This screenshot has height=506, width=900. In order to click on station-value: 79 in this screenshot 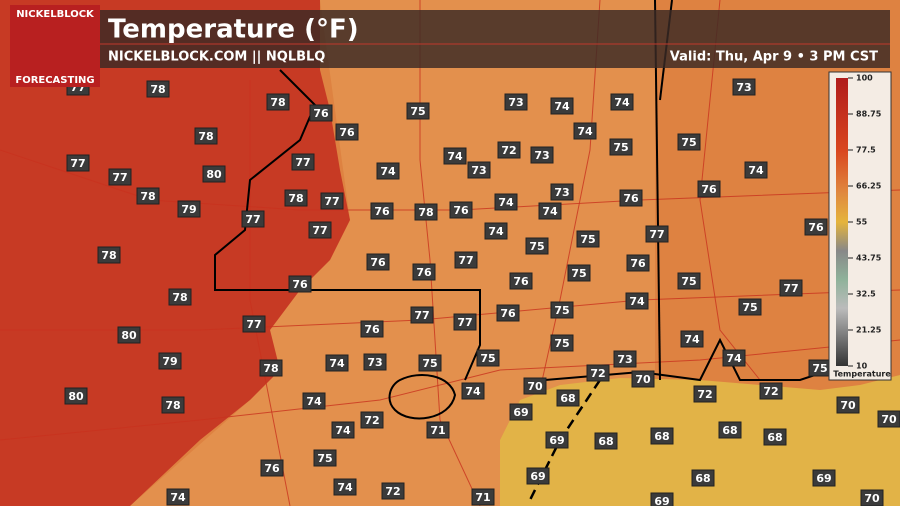, I will do `click(188, 209)`.